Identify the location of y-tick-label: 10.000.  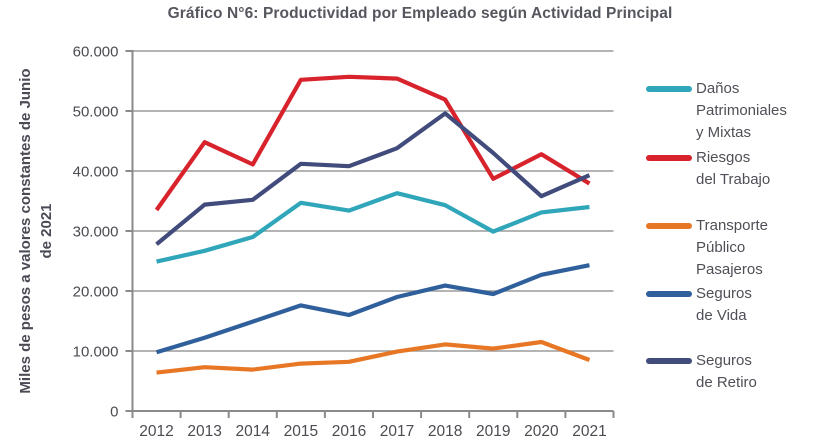
(96, 352).